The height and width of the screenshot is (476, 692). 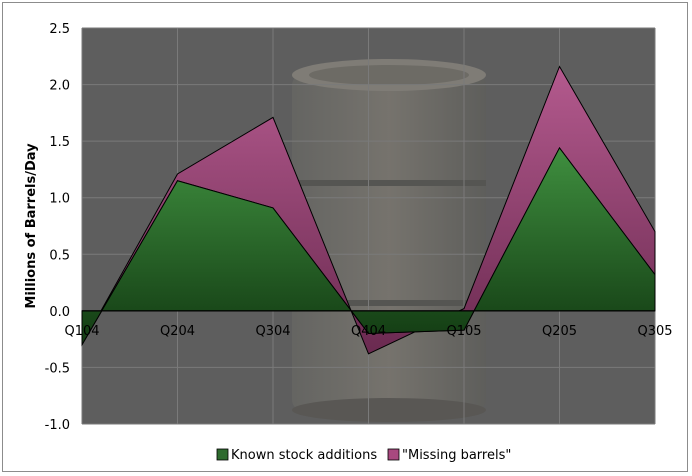 I want to click on y-tick-label: -1.0, so click(x=57, y=425).